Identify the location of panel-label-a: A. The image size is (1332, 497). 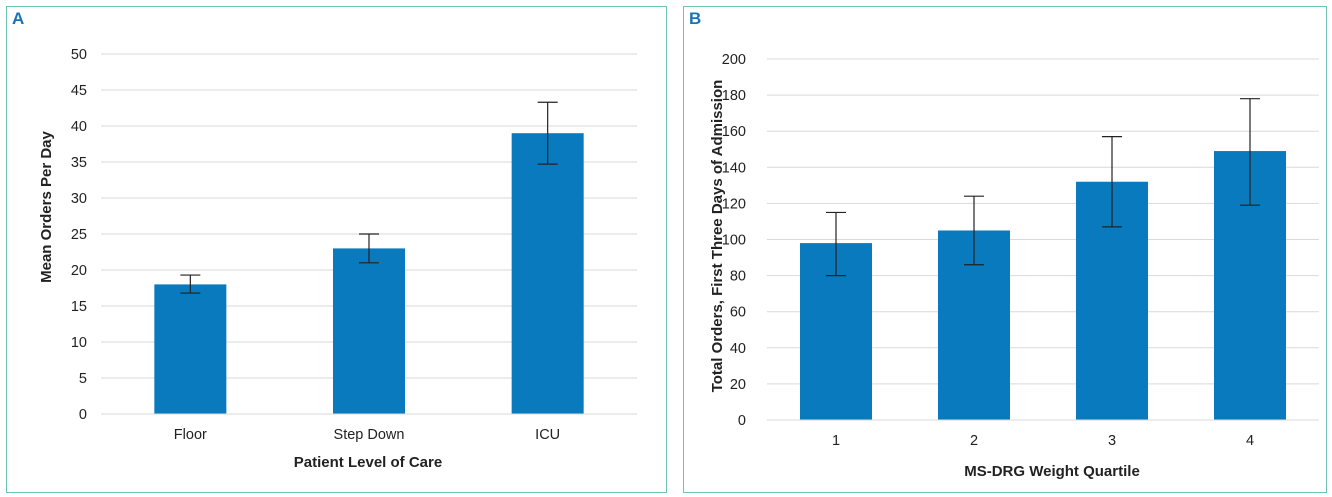
(18, 18).